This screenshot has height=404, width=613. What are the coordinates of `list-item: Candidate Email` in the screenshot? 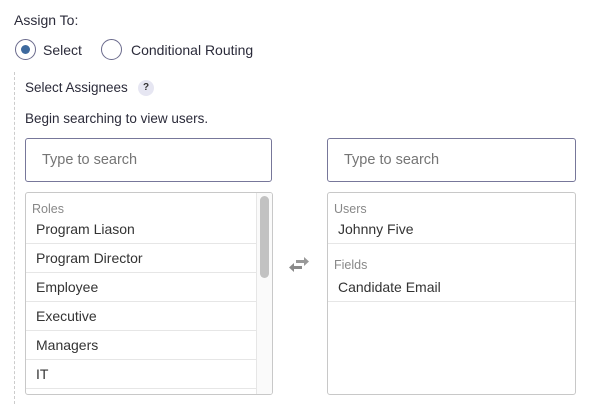 It's located at (451, 287).